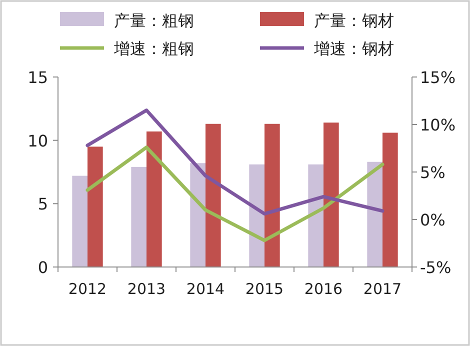  I want to click on y2-tick-label: 15%, so click(438, 77).